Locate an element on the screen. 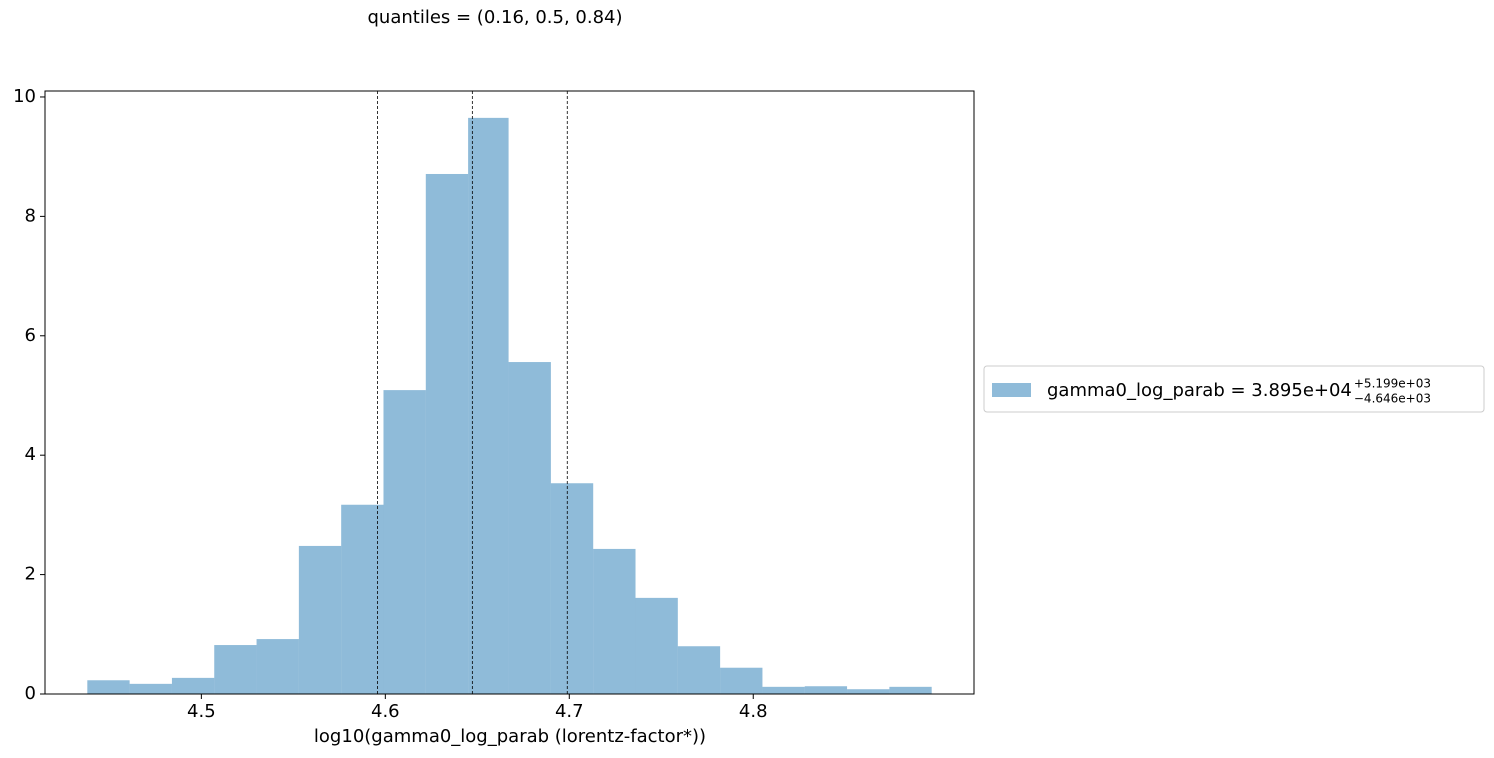 This screenshot has width=1494, height=758. x-tick-label: 4.8 is located at coordinates (753, 711).